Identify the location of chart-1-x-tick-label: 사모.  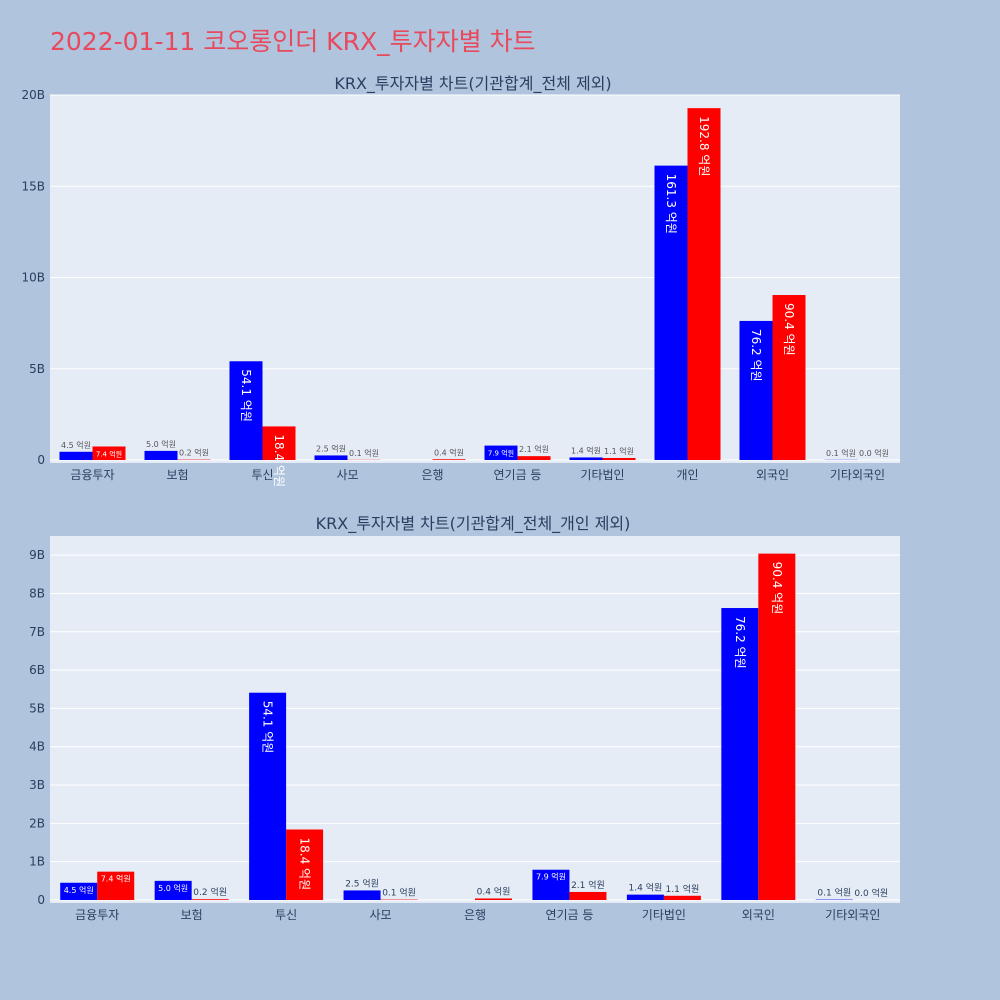
(381, 915).